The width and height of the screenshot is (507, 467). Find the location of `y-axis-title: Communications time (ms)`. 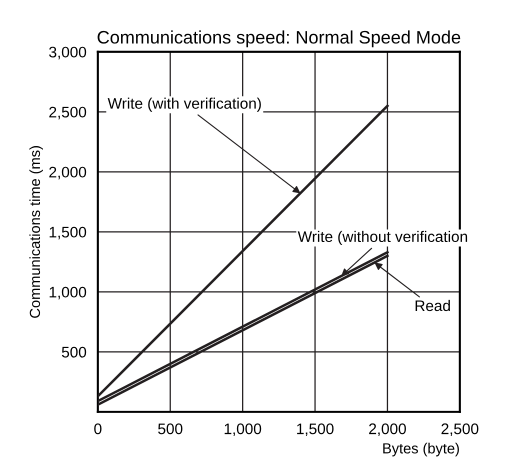

y-axis-title: Communications time (ms) is located at coordinates (36, 232).